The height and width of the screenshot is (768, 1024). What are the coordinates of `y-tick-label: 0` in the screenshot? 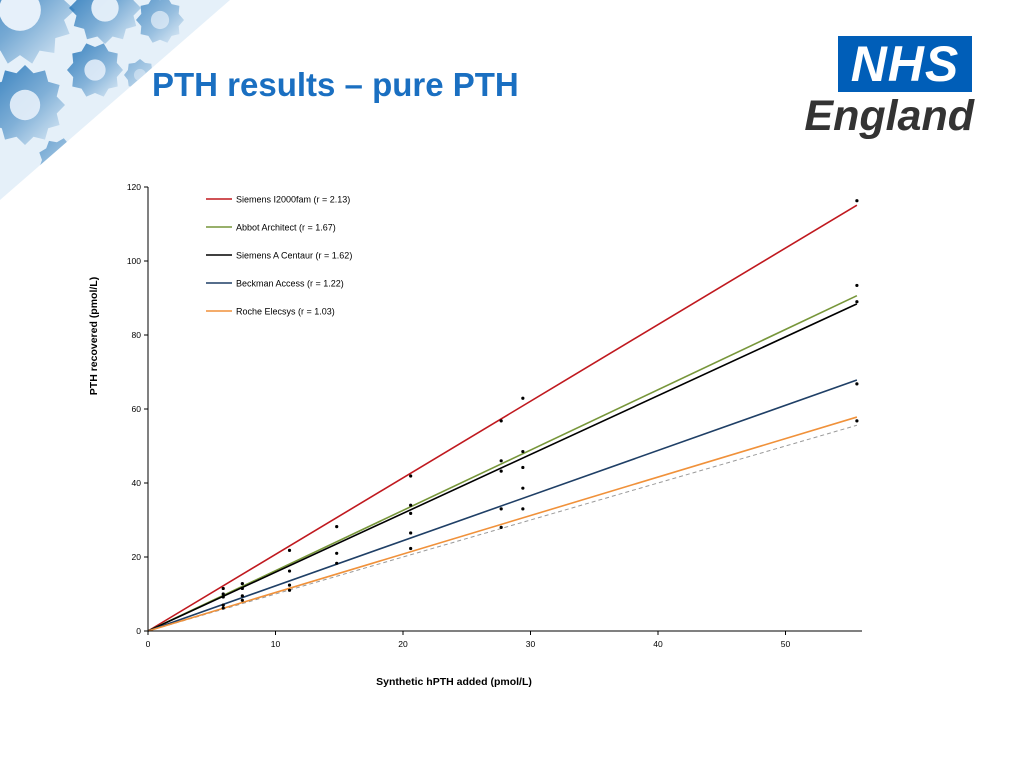 It's located at (138, 631).